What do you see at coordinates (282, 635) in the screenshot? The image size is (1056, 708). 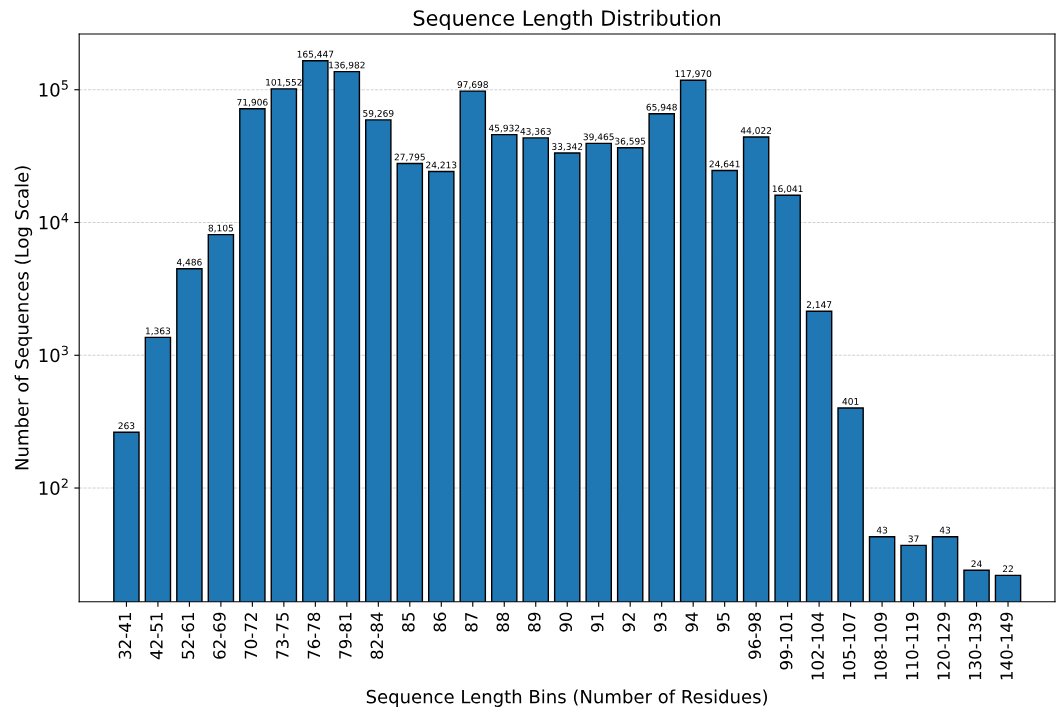 I see `x-tick-label: 73-75` at bounding box center [282, 635].